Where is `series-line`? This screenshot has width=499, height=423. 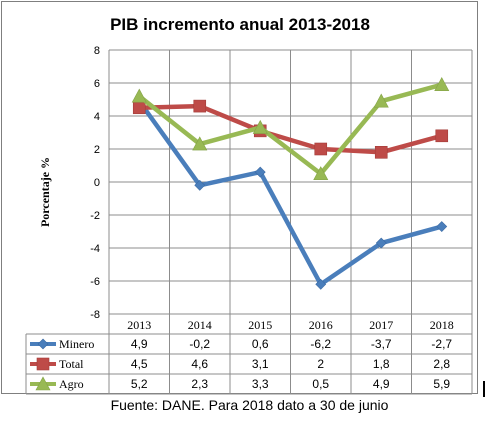
series-line is located at coordinates (290, 129).